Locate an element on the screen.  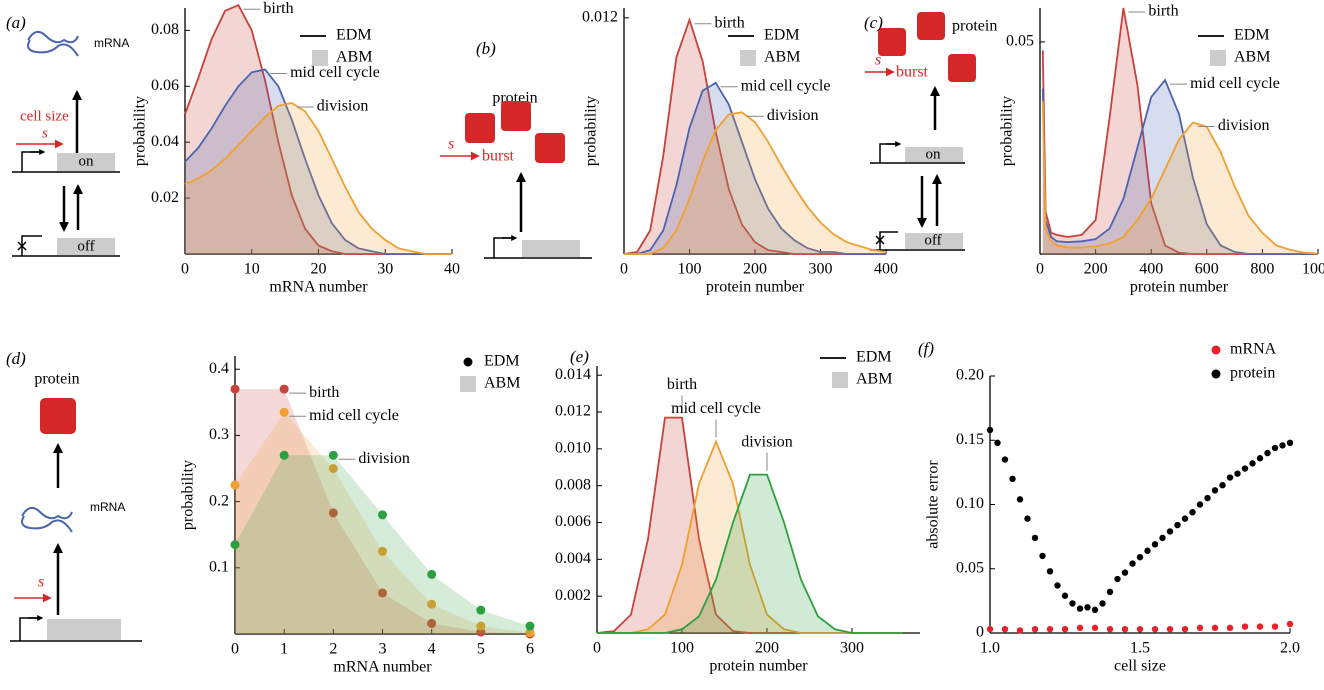
legend-label: EDM is located at coordinates (354, 35).